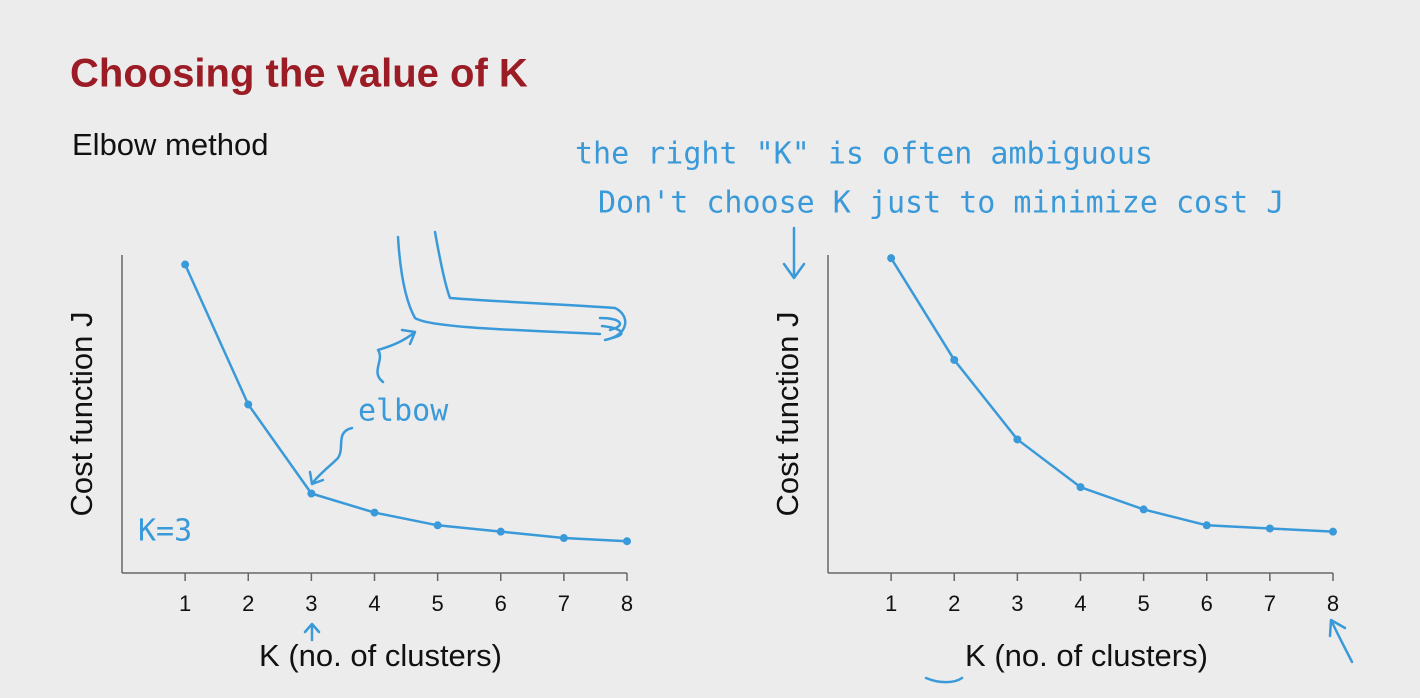 This screenshot has width=1420, height=698. Describe the element at coordinates (165, 531) in the screenshot. I see `annotation: K=3` at that location.